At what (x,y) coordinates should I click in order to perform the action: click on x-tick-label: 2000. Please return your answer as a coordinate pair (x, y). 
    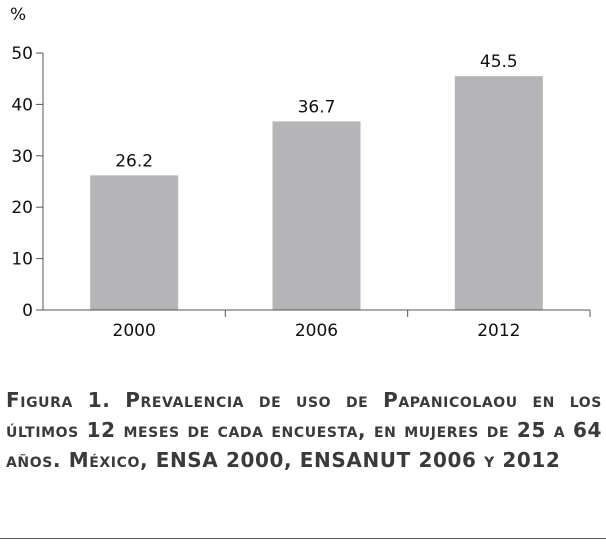
    Looking at the image, I should click on (134, 331).